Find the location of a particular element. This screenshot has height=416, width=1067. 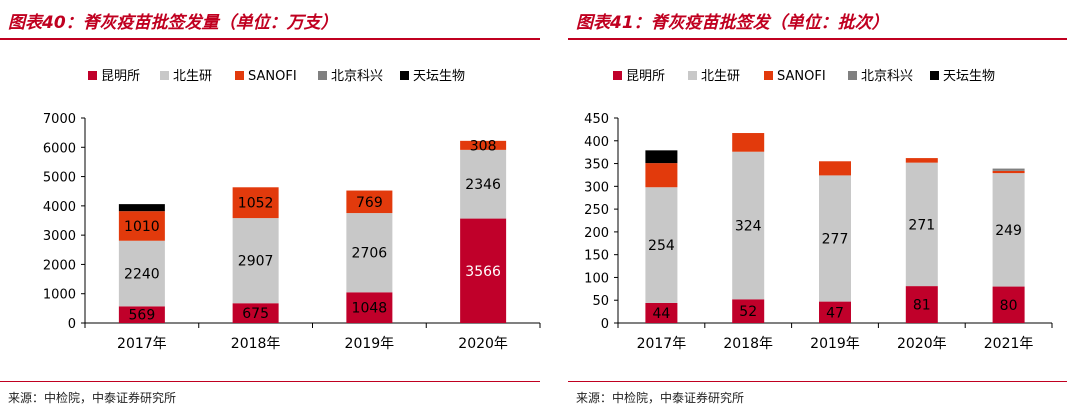

data-label: 3566 is located at coordinates (483, 272).